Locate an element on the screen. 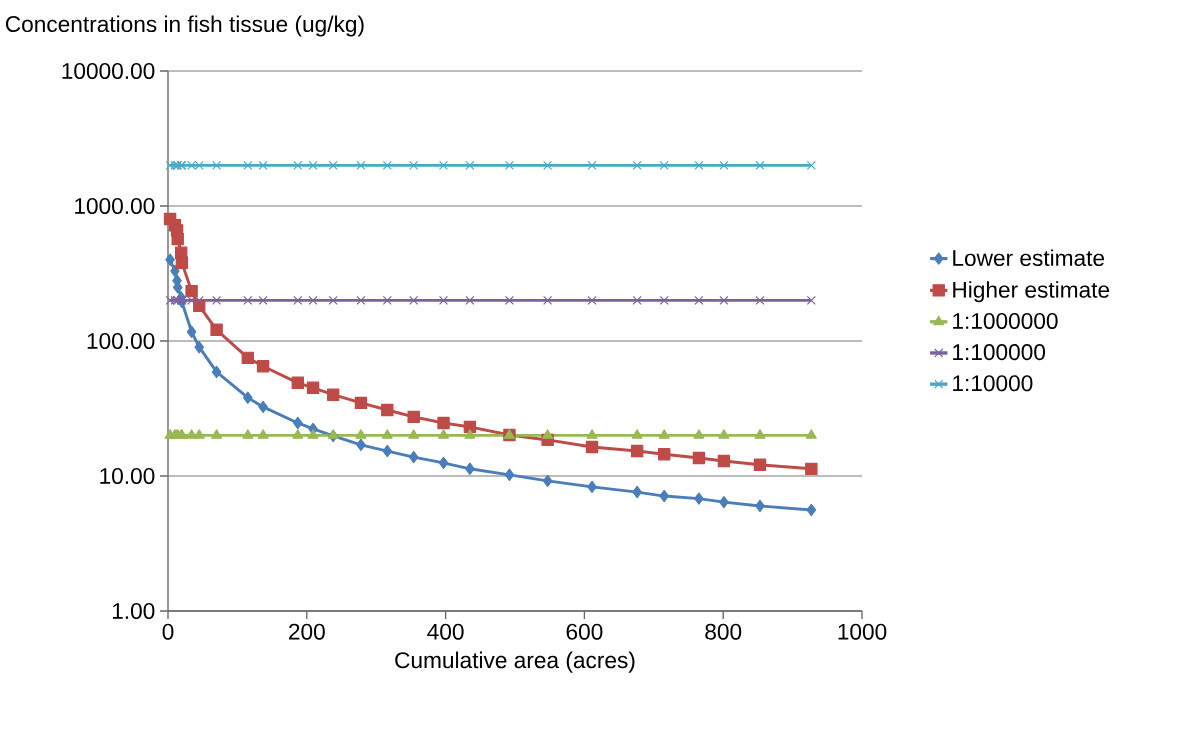  y-tick-label: 1000.00 is located at coordinates (115, 206).